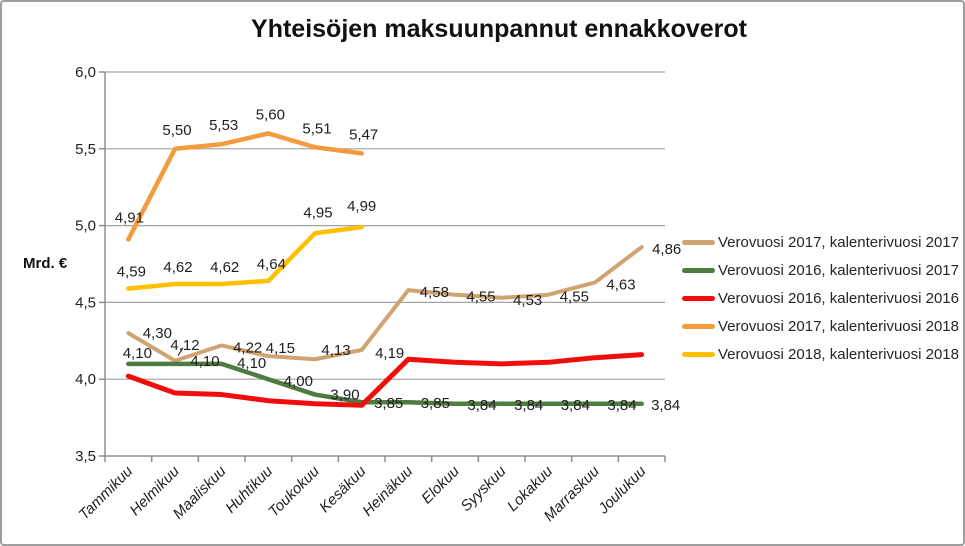 The height and width of the screenshot is (546, 965). Describe the element at coordinates (131, 272) in the screenshot. I see `data-label: 4,59` at that location.